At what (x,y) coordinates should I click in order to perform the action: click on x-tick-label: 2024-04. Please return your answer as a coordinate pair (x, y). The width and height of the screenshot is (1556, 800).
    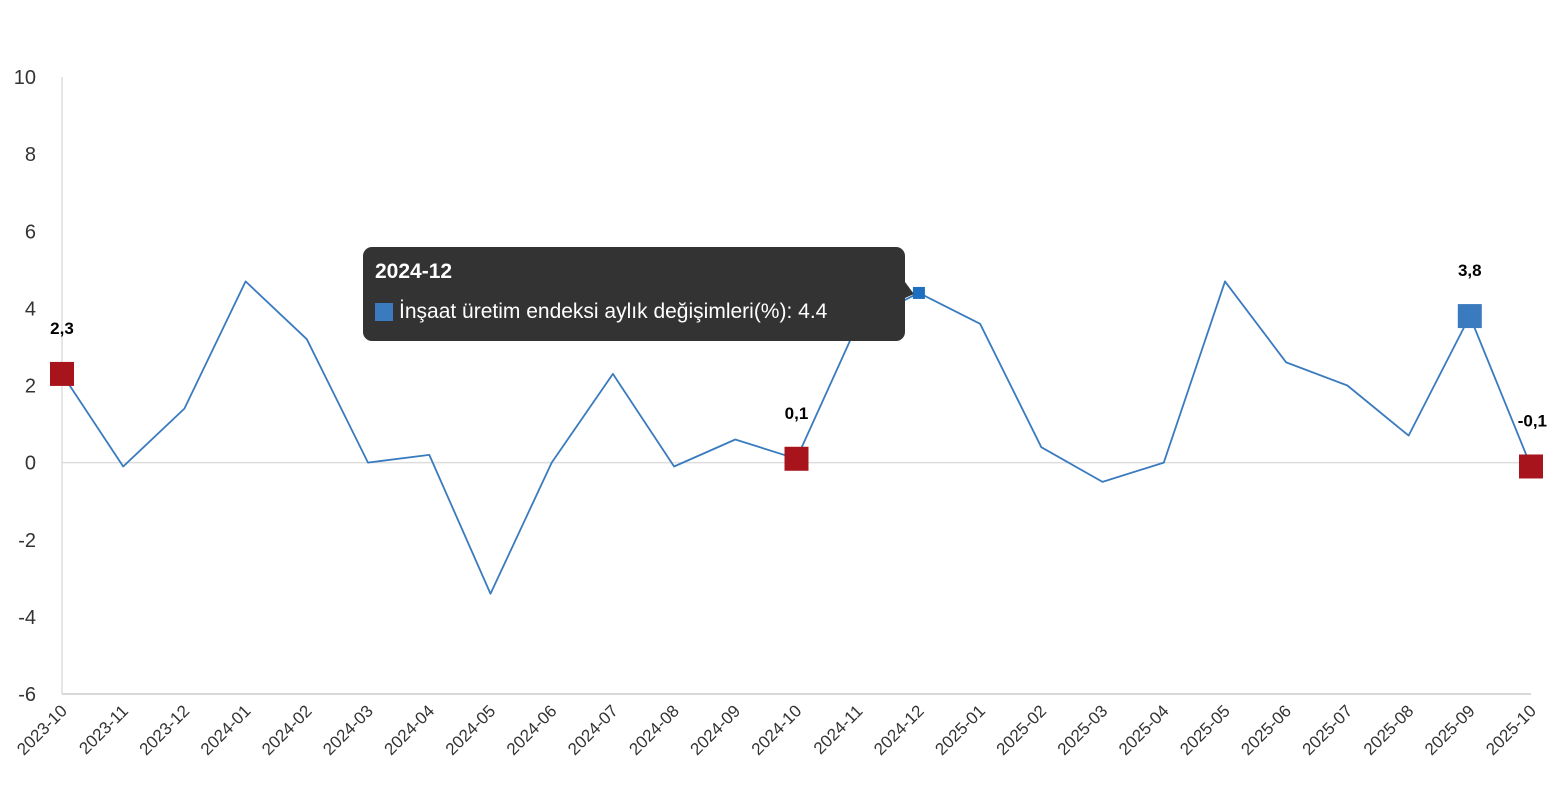
    Looking at the image, I should click on (410, 730).